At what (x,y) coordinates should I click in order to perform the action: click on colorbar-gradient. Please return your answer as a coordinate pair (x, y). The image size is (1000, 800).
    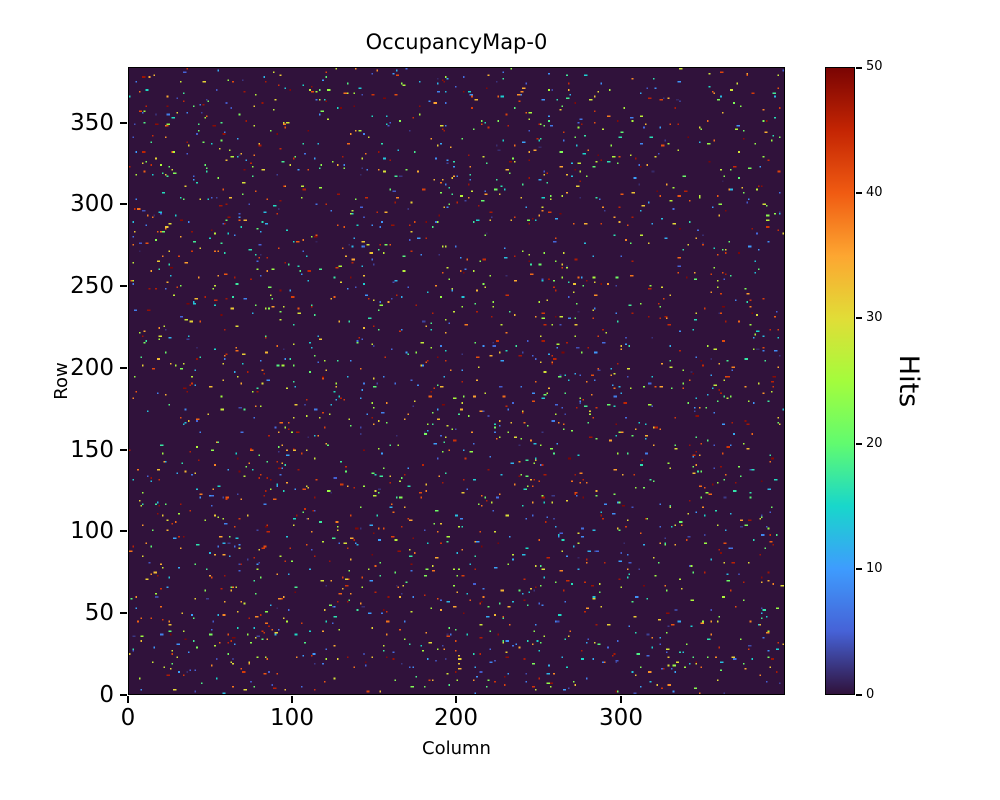
    Looking at the image, I should click on (840, 381).